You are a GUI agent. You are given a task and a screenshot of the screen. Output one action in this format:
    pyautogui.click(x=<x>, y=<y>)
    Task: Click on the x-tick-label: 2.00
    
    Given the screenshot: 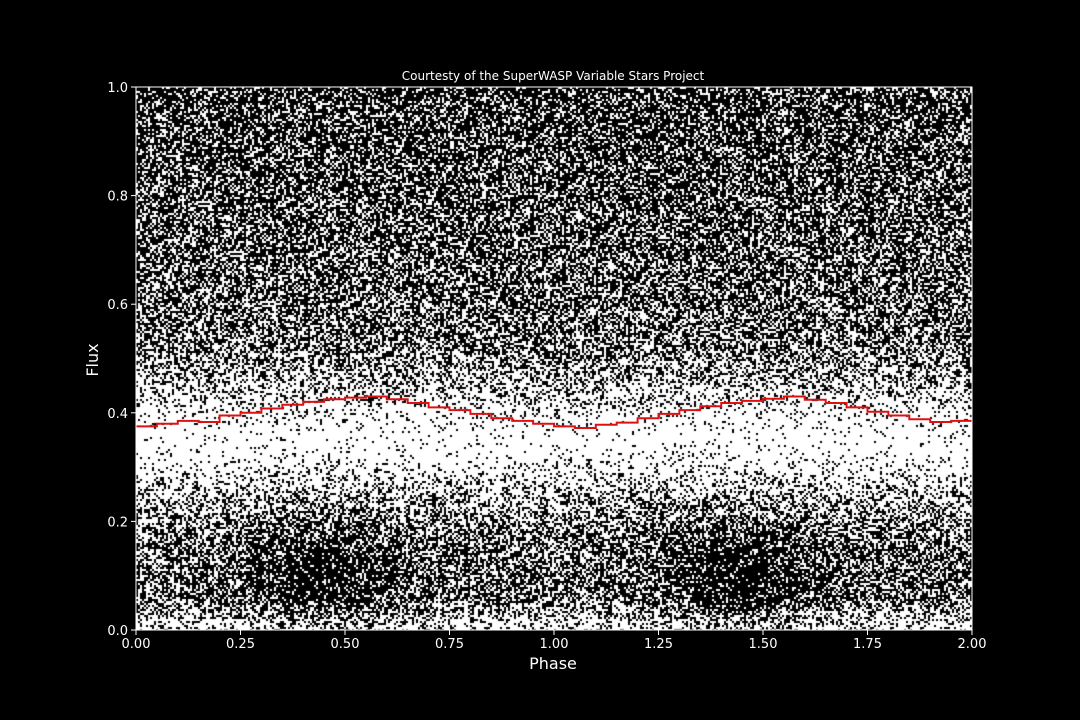 What is the action you would take?
    pyautogui.click(x=972, y=644)
    